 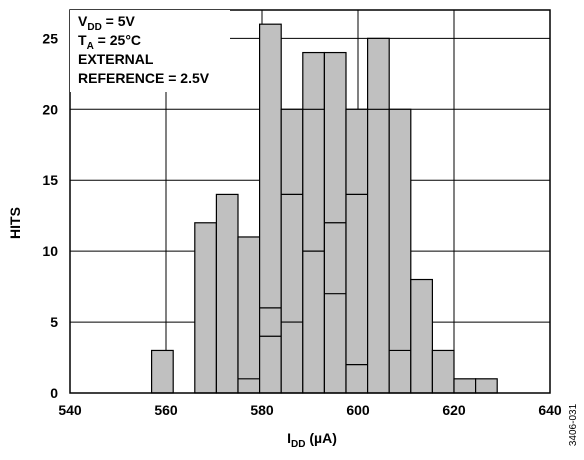 I want to click on y-tick-label: 10, so click(x=50, y=251).